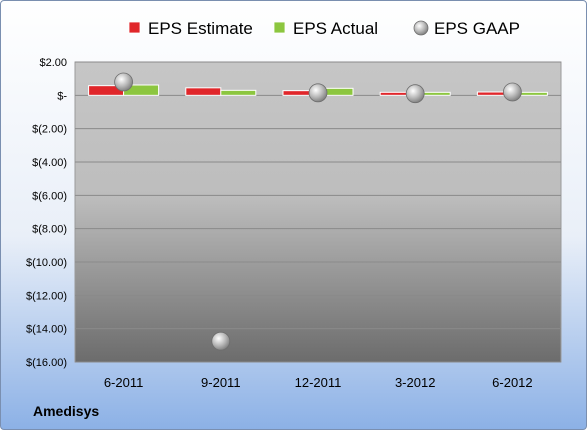 Image resolution: width=587 pixels, height=430 pixels. What do you see at coordinates (318, 93) in the screenshot?
I see `marker-eps-gaap-12-2011` at bounding box center [318, 93].